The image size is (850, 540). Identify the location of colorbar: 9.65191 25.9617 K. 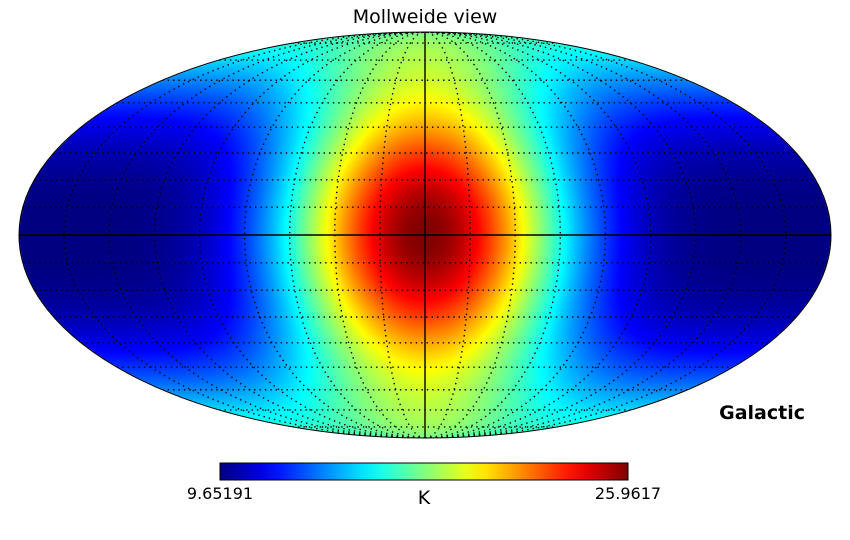
(424, 485).